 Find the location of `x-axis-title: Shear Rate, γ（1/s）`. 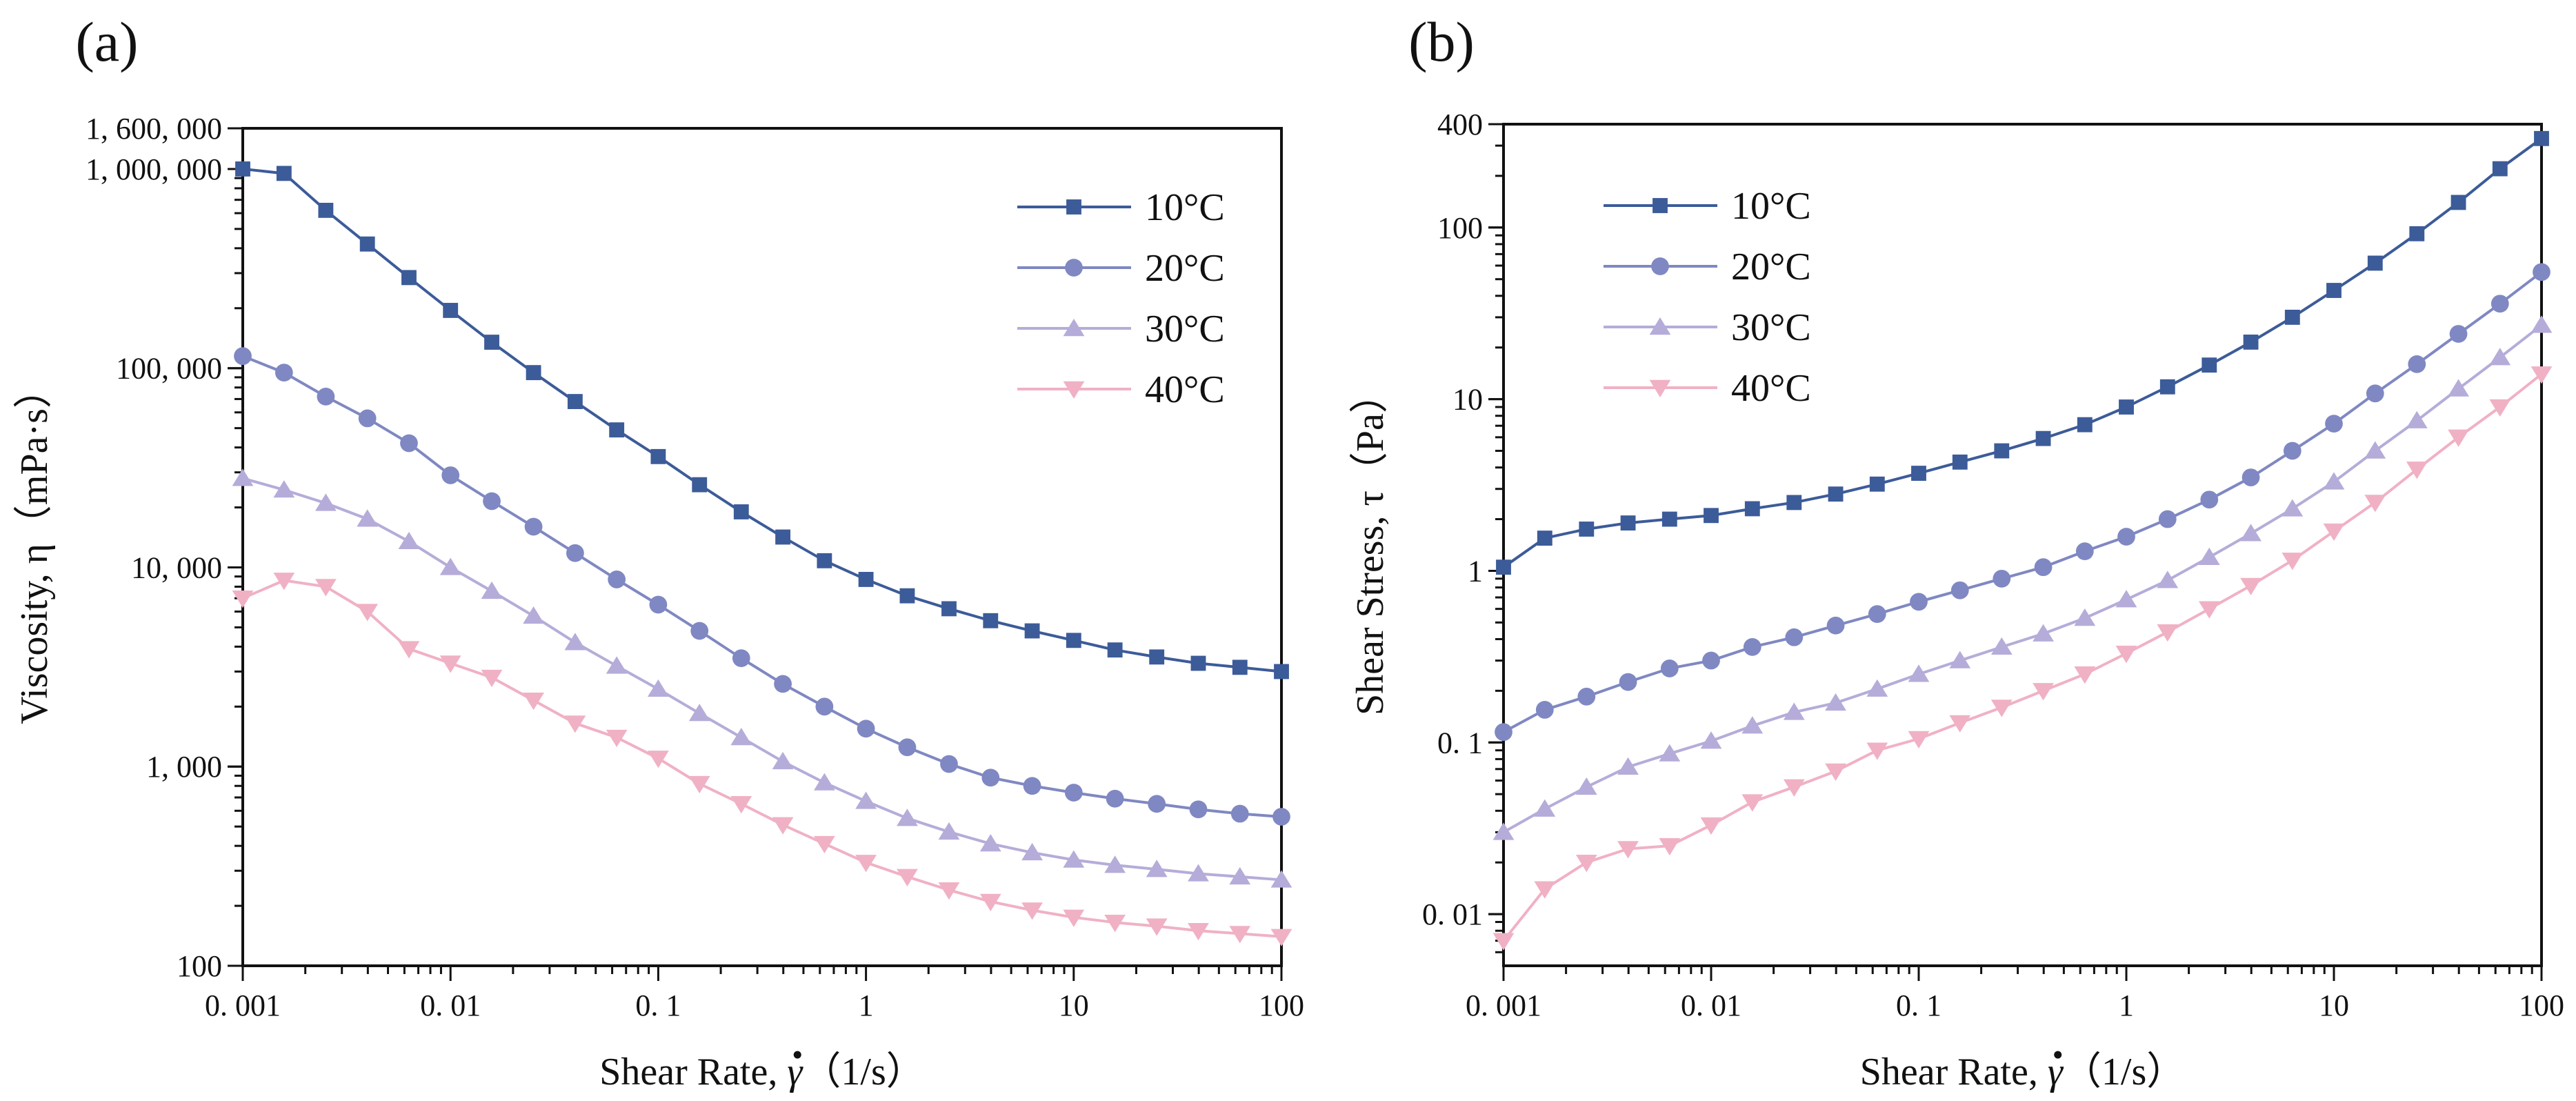

x-axis-title: Shear Rate, γ（1/s） is located at coordinates (2023, 1072).